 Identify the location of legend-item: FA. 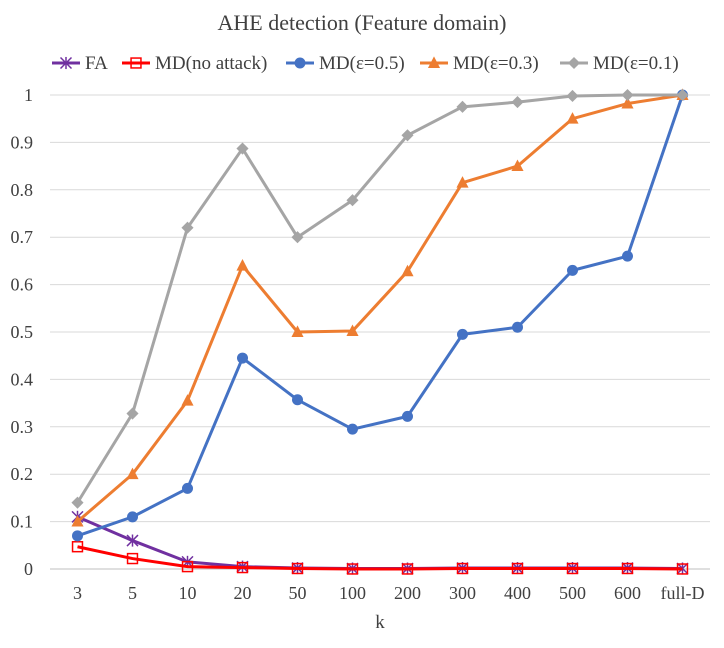
(80, 63).